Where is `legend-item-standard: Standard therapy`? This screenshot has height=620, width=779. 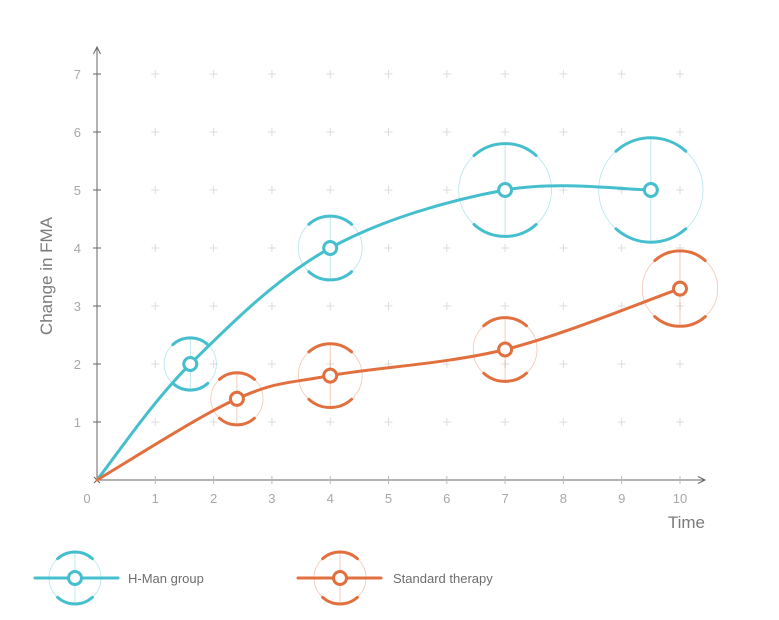 legend-item-standard: Standard therapy is located at coordinates (394, 578).